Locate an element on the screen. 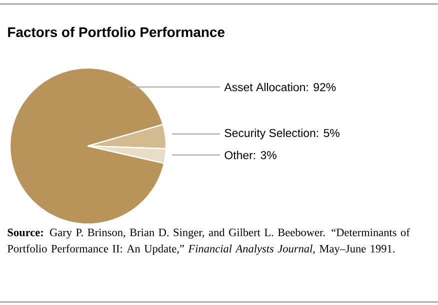  slice-label: Other: 3% is located at coordinates (250, 155).